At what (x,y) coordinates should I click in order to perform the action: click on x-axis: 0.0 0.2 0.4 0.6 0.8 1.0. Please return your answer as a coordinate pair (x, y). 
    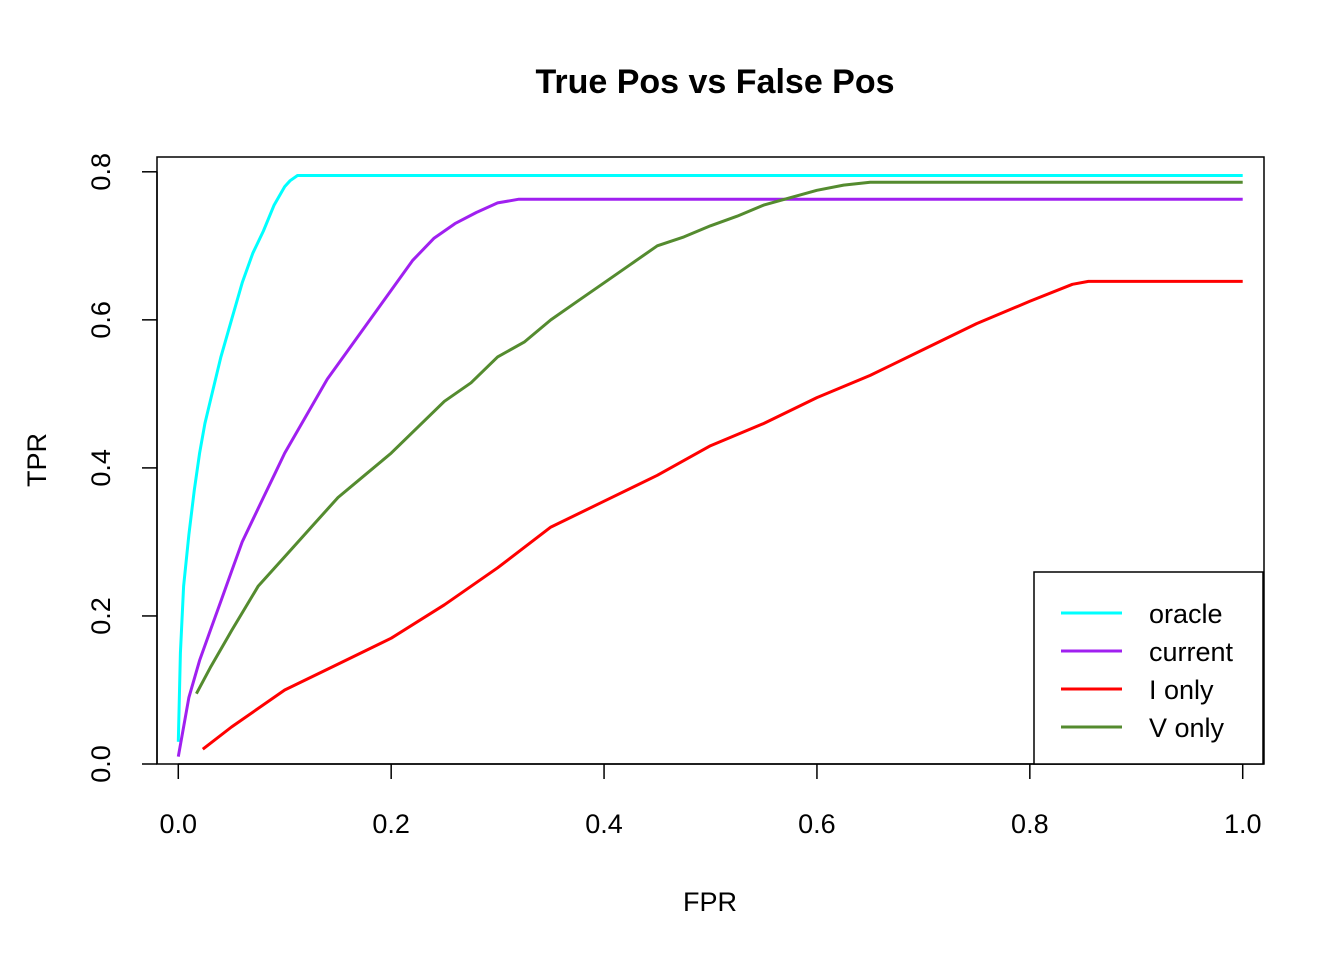
    Looking at the image, I should click on (711, 801).